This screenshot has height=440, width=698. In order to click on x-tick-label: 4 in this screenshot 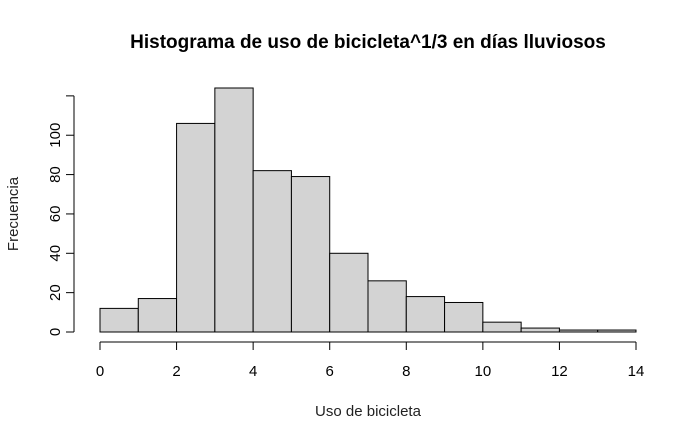, I will do `click(253, 371)`.